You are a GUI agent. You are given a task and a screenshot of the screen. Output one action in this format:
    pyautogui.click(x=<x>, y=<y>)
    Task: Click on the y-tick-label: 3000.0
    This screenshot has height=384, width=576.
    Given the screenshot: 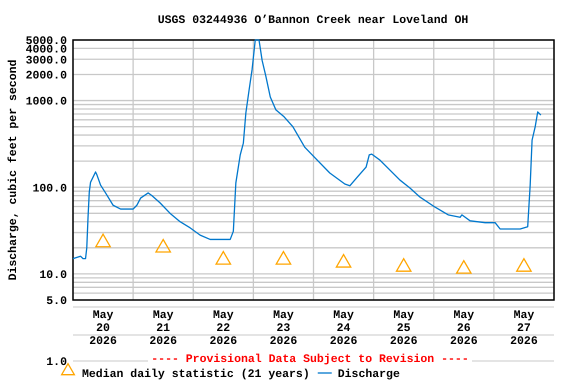 What is the action you would take?
    pyautogui.click(x=47, y=61)
    